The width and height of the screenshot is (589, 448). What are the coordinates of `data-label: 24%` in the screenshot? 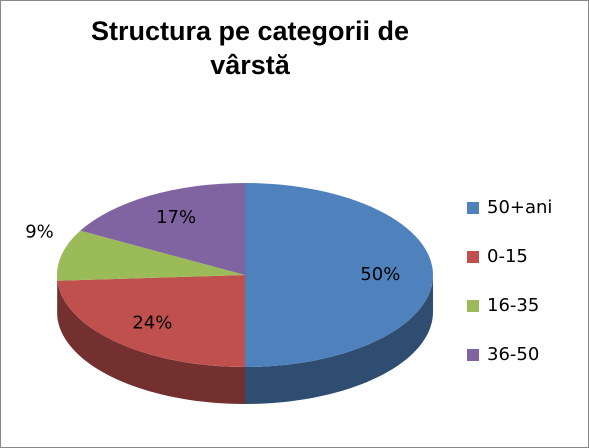 It's located at (152, 322).